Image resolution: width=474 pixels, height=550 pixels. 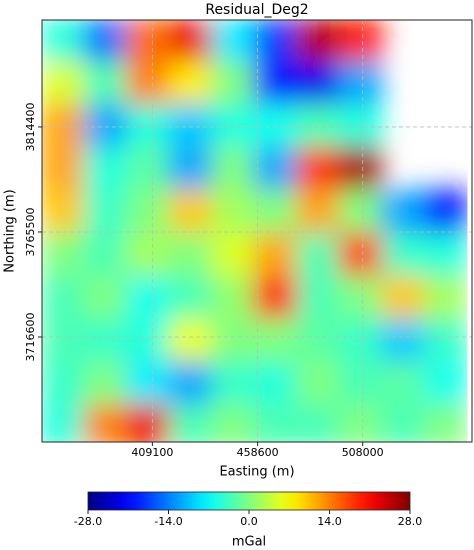 What do you see at coordinates (256, 472) in the screenshot?
I see `x-axis-label: Easting (m)` at bounding box center [256, 472].